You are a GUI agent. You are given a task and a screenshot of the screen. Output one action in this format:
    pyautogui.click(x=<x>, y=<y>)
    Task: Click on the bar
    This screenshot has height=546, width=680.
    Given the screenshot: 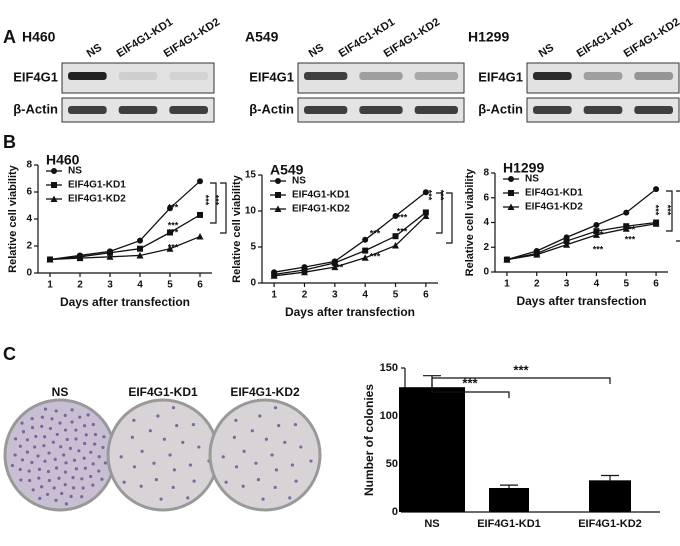 What is the action you would take?
    pyautogui.click(x=509, y=500)
    